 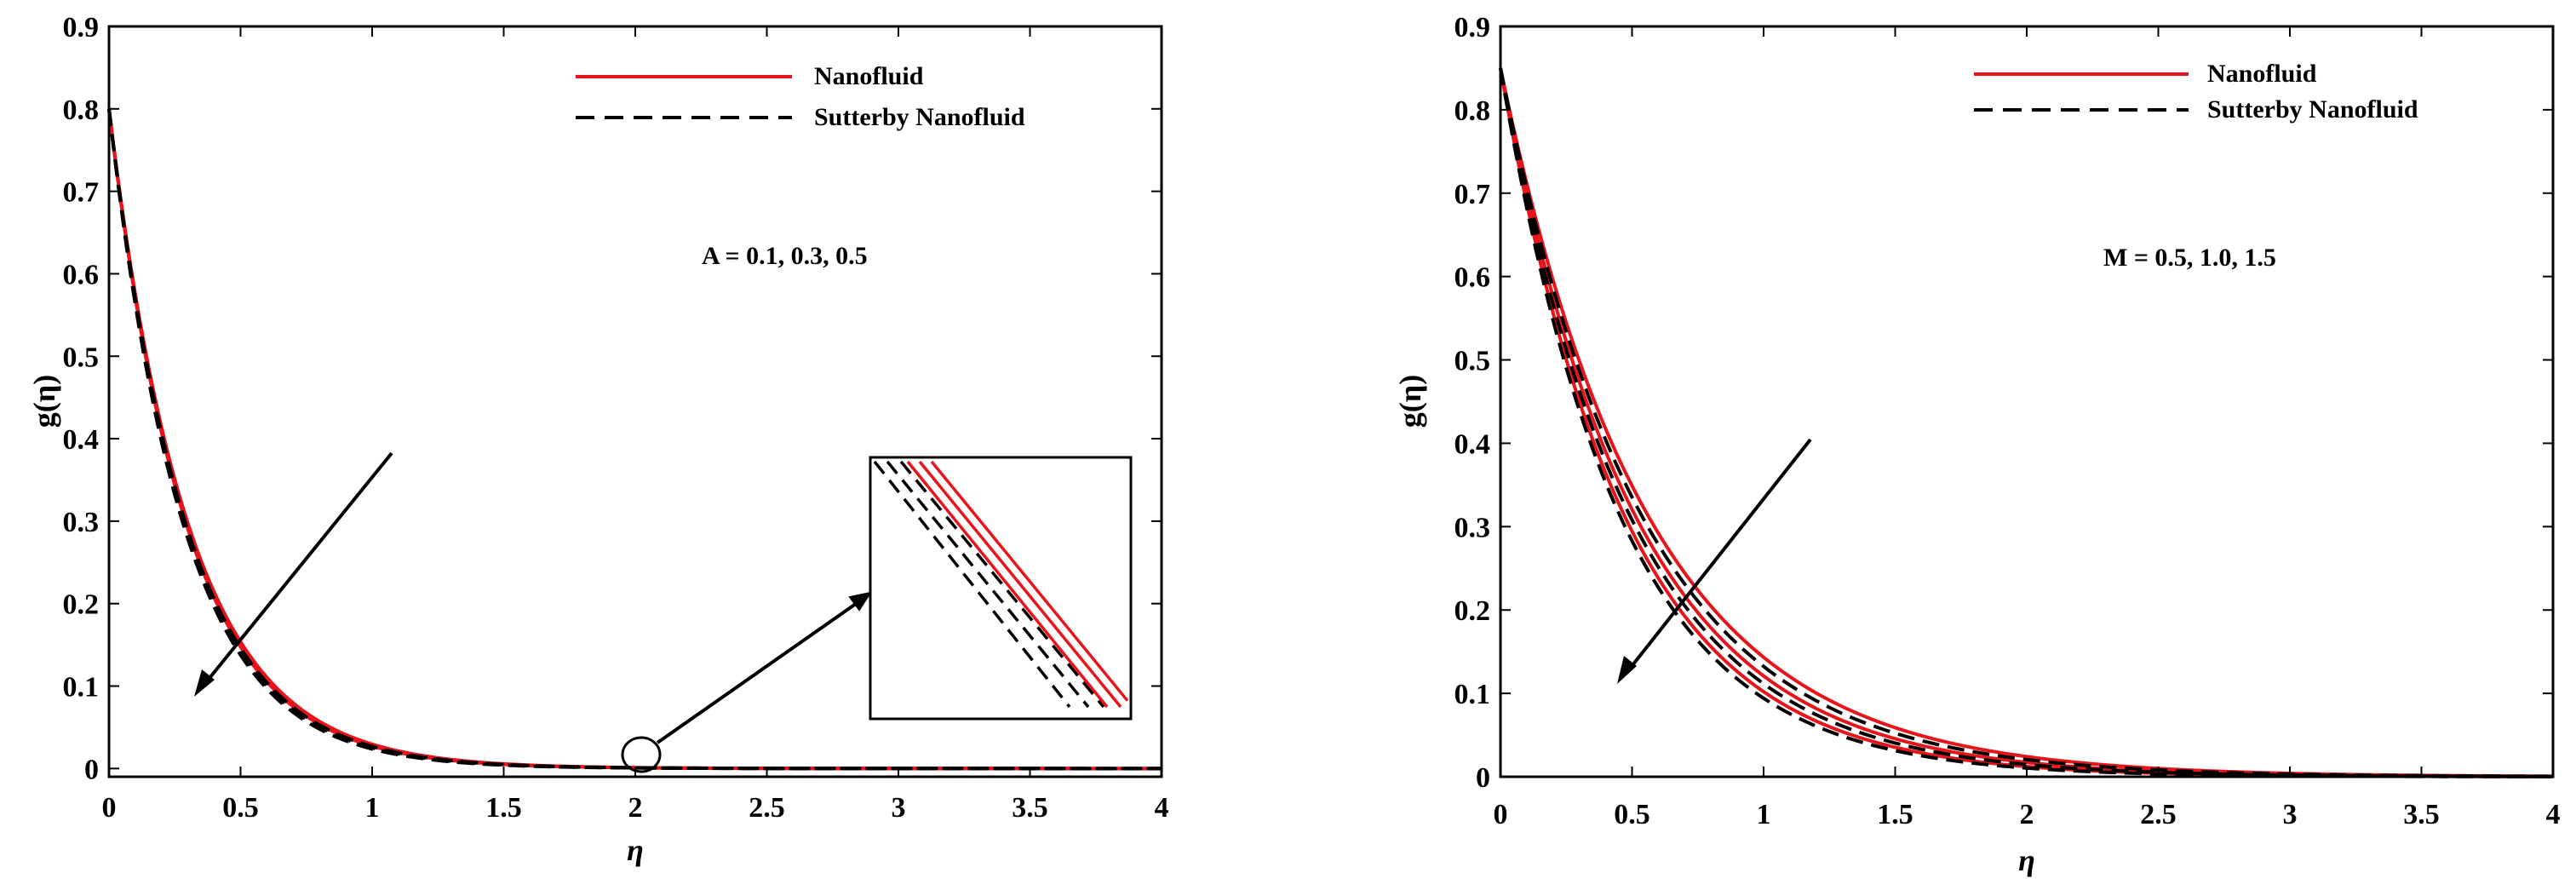 I want to click on left-y-tick-label: 0.1, so click(x=81, y=688).